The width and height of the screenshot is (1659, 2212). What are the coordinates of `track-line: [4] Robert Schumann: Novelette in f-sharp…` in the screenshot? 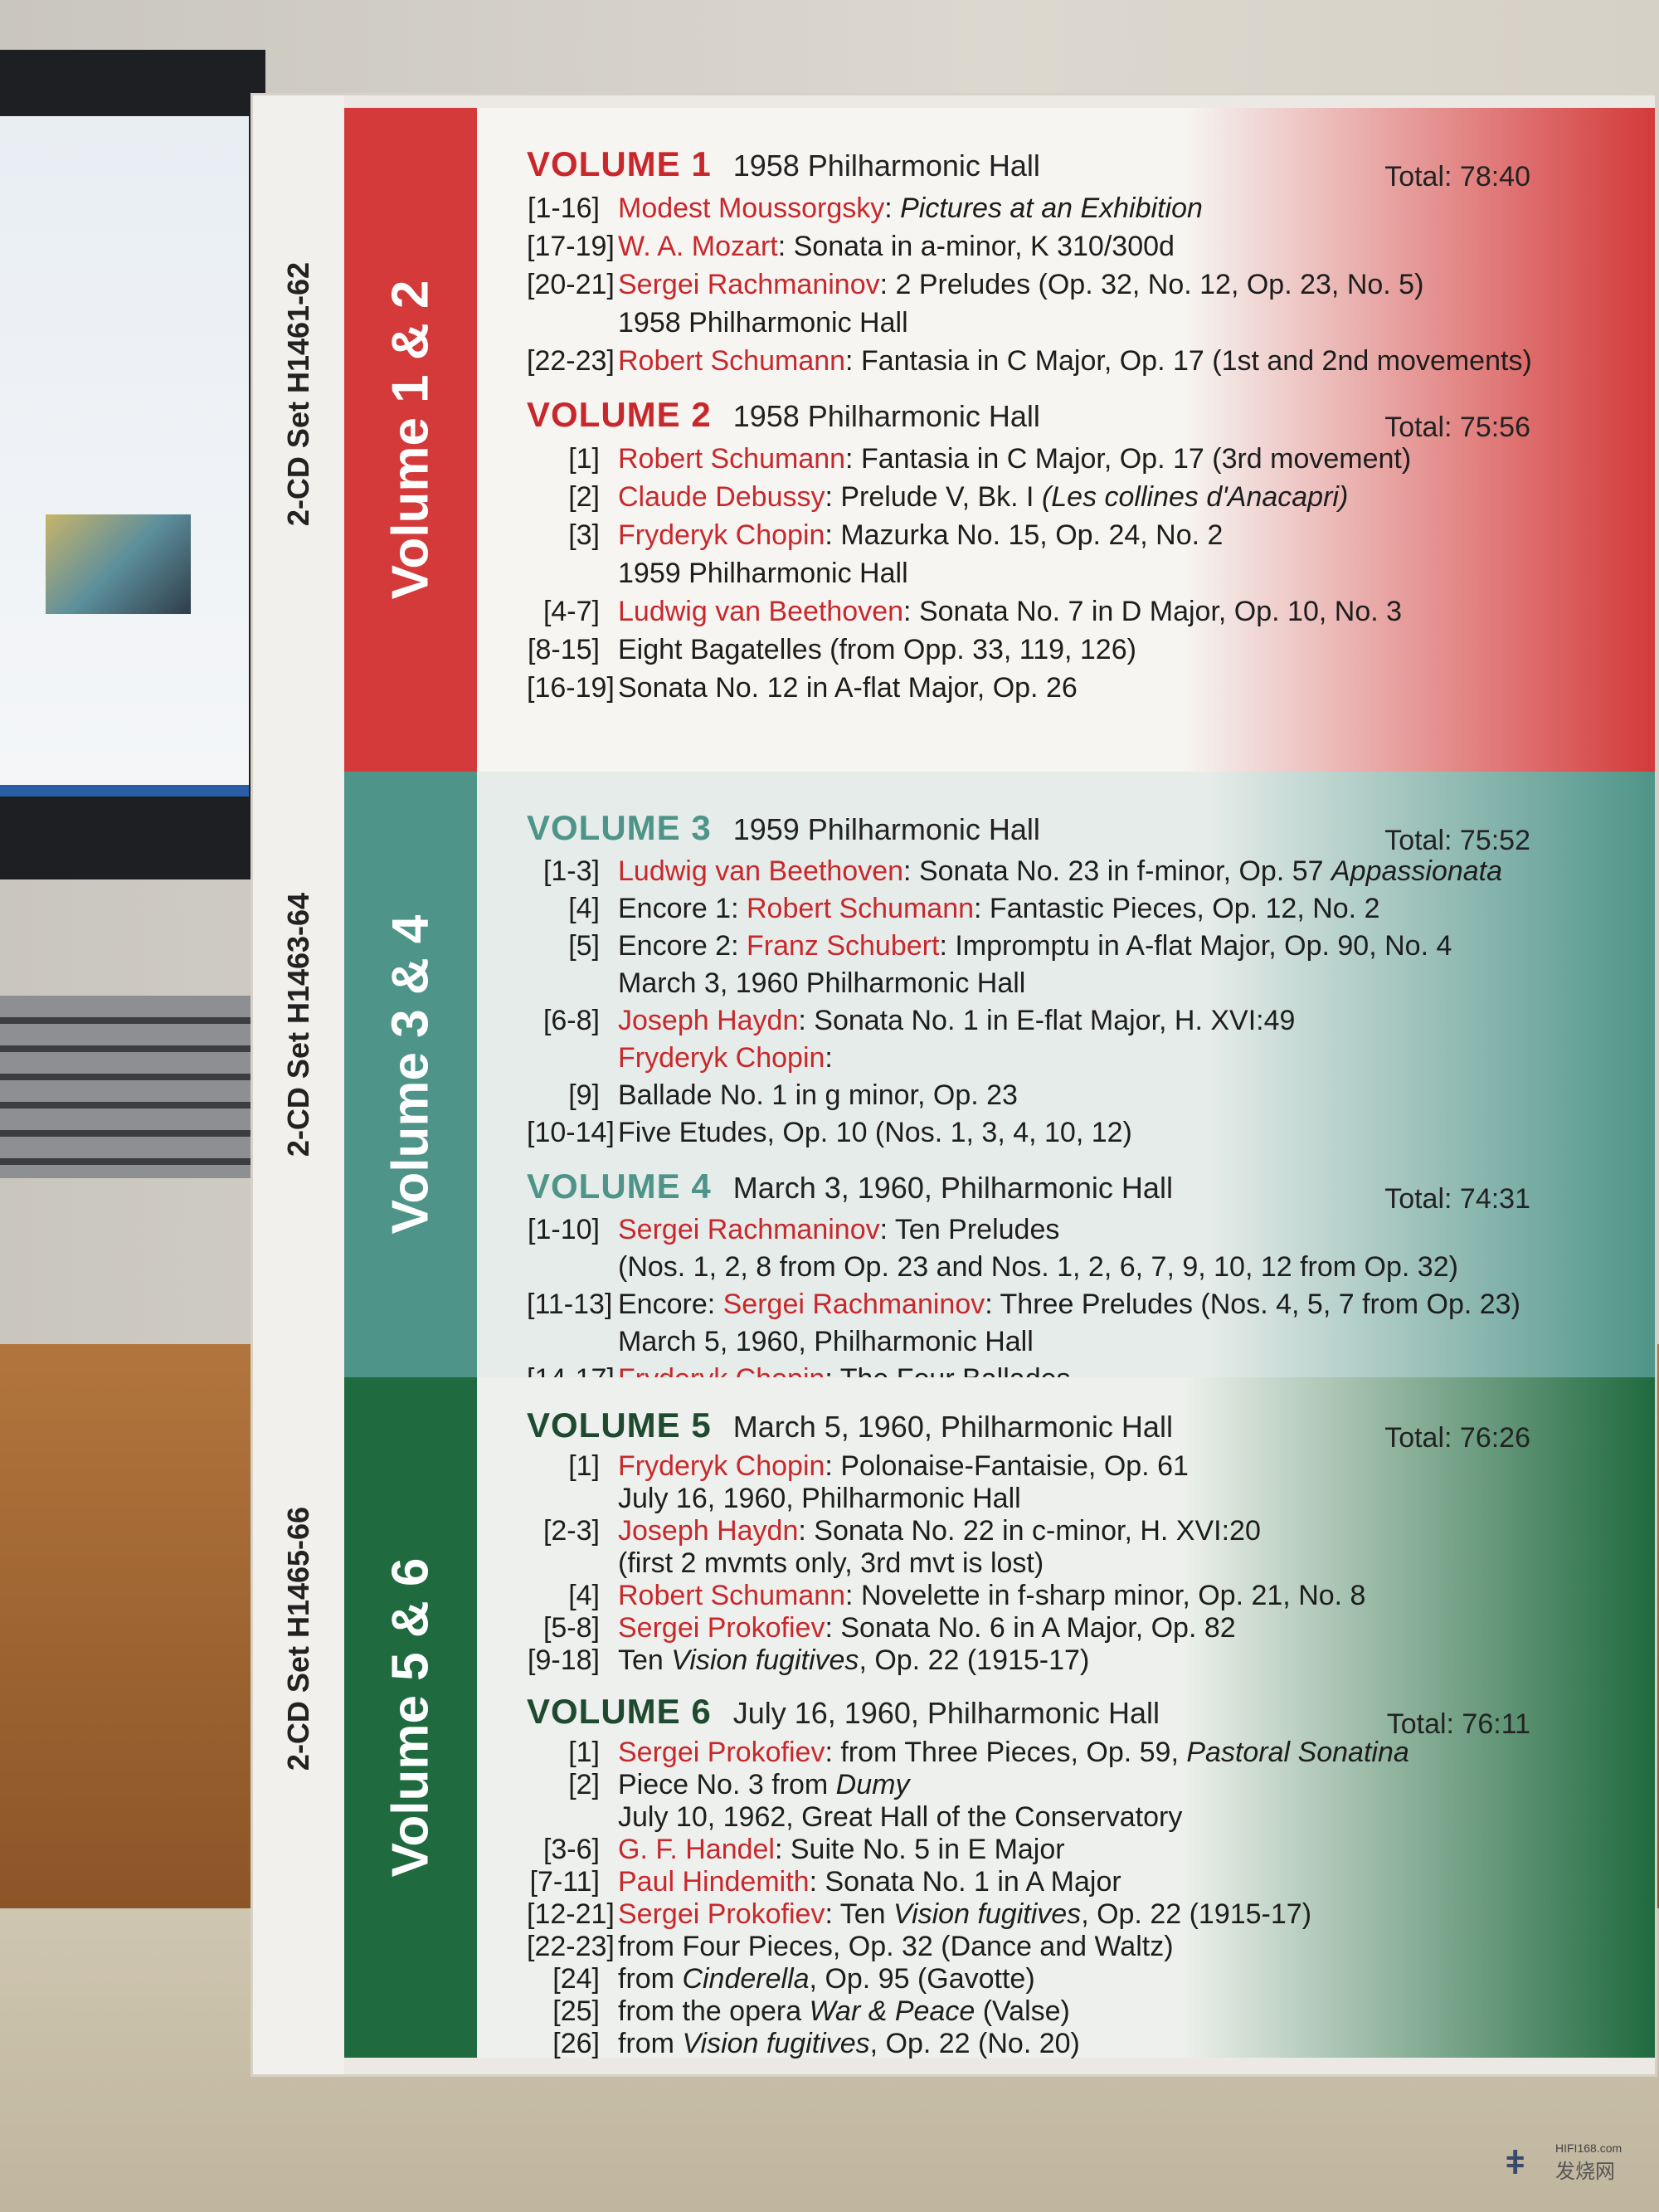 It's located at (1091, 1596).